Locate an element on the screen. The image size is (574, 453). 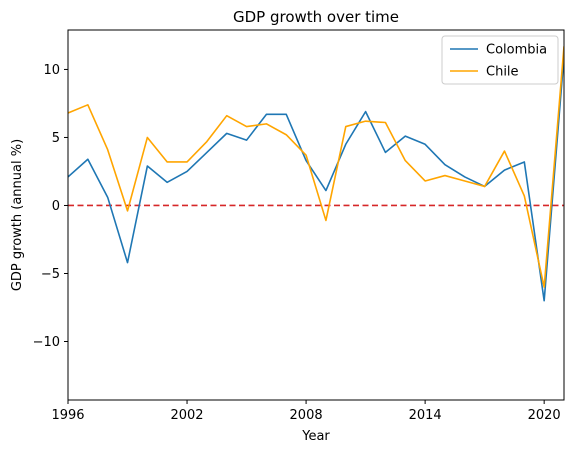
y-axis: −10 −5 0 5 10 is located at coordinates (50, 206).